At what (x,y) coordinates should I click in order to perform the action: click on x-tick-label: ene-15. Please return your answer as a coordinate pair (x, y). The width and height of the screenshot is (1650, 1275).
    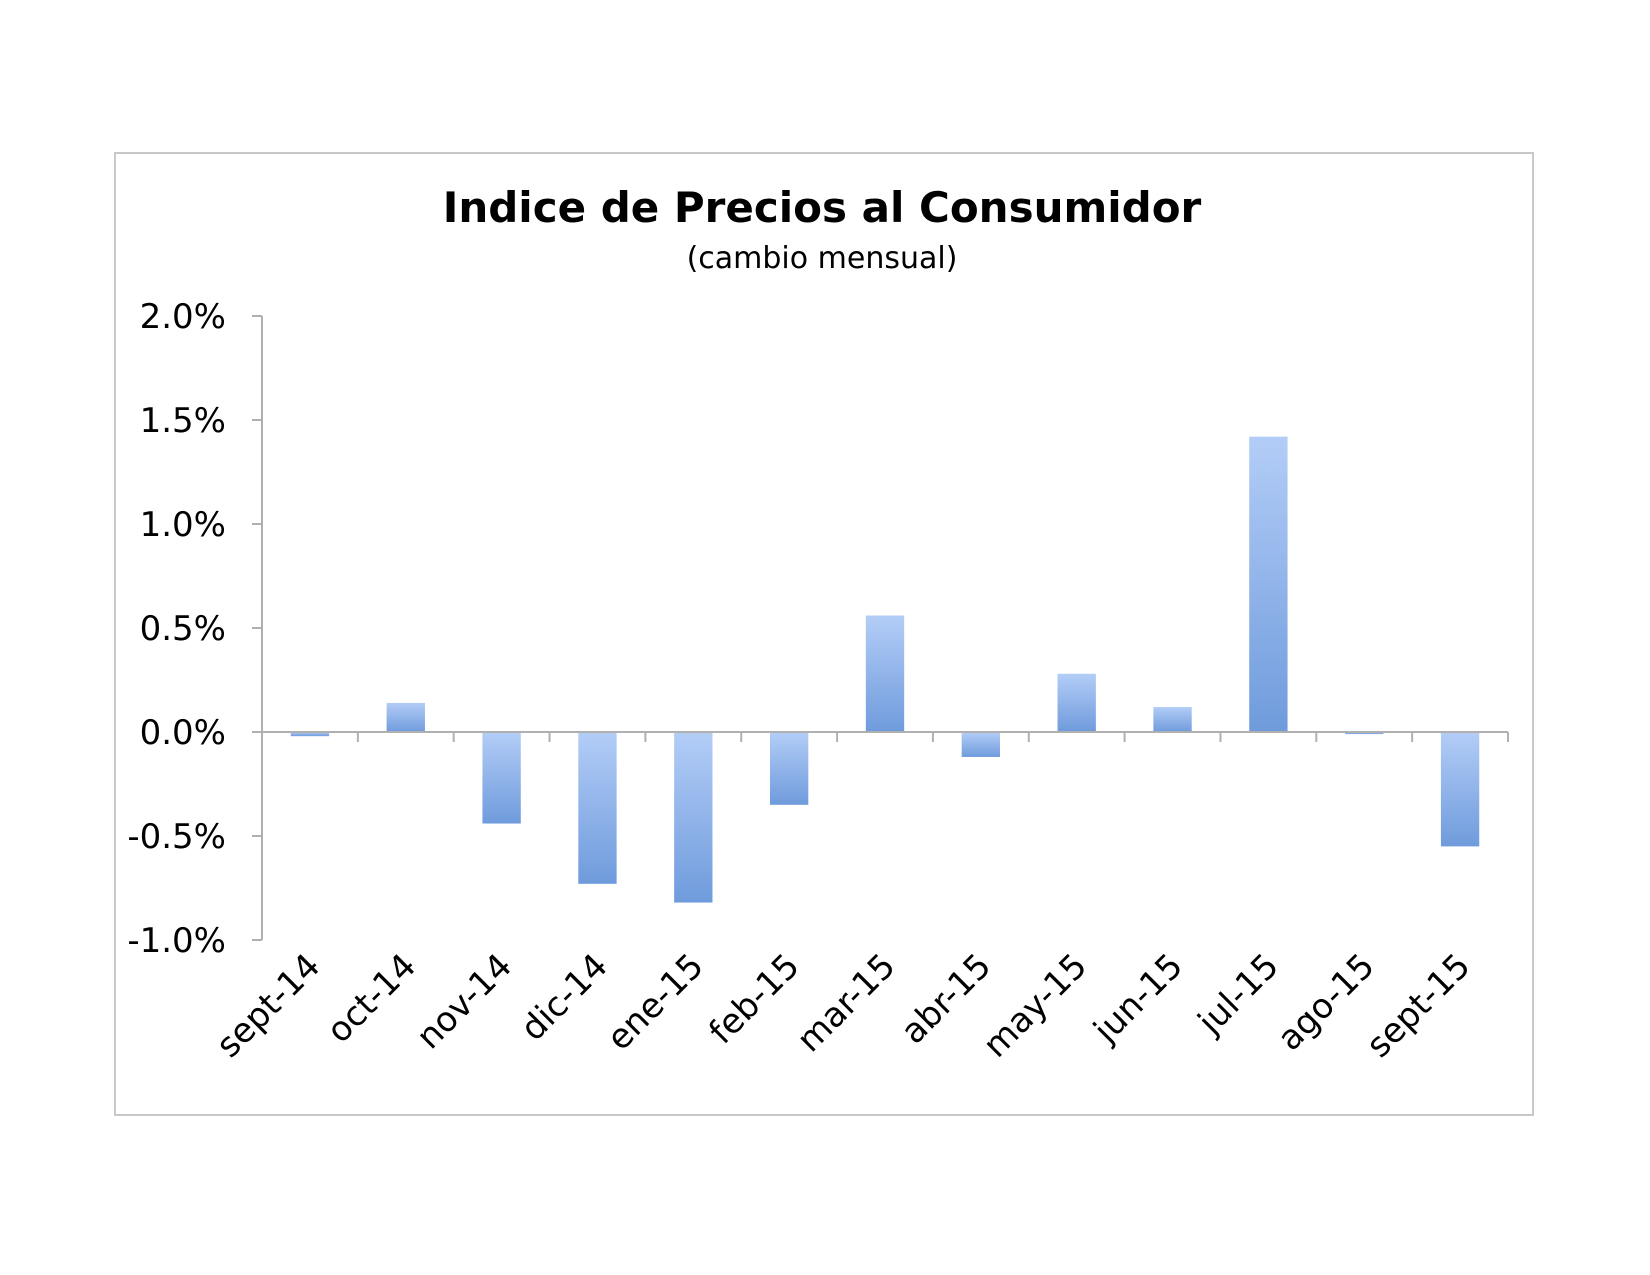
    Looking at the image, I should click on (655, 1002).